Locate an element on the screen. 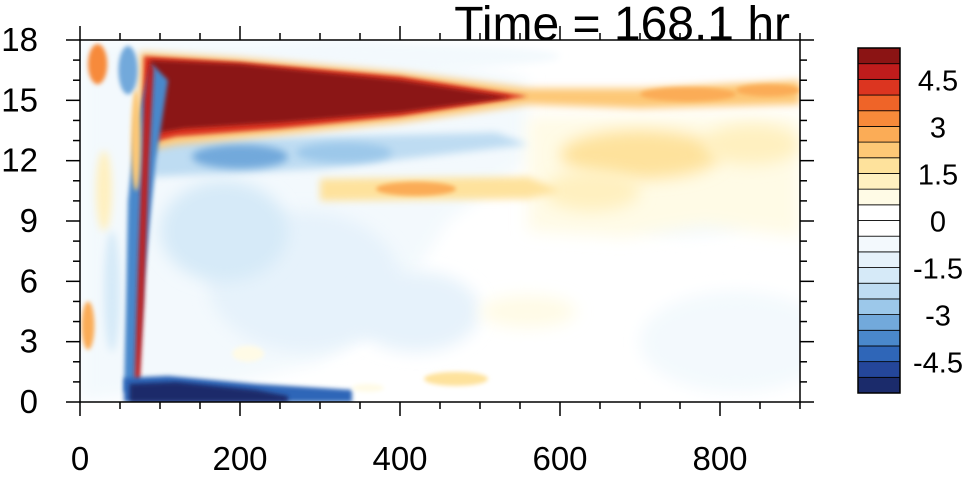  pos-strip-left-mid2 is located at coordinates (104, 191).